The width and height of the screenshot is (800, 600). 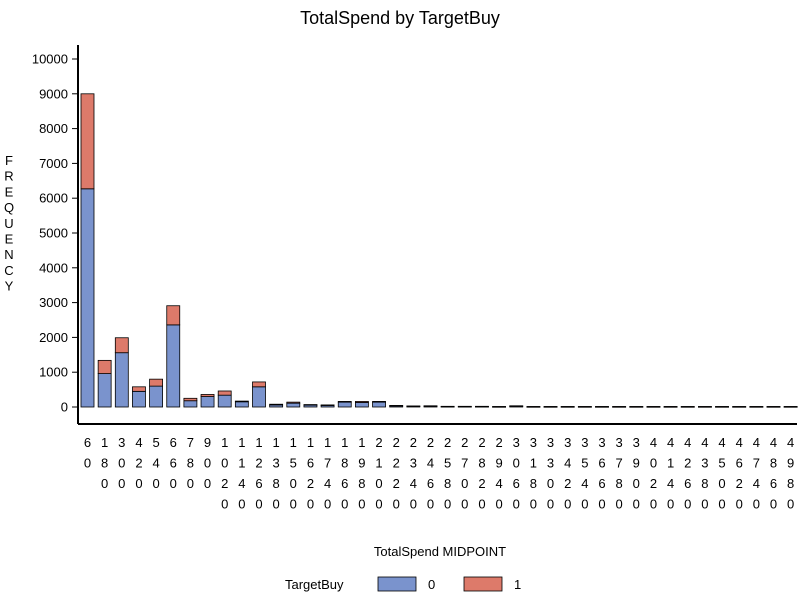 I want to click on x-tick-label: 4 2 0, so click(x=138, y=463).